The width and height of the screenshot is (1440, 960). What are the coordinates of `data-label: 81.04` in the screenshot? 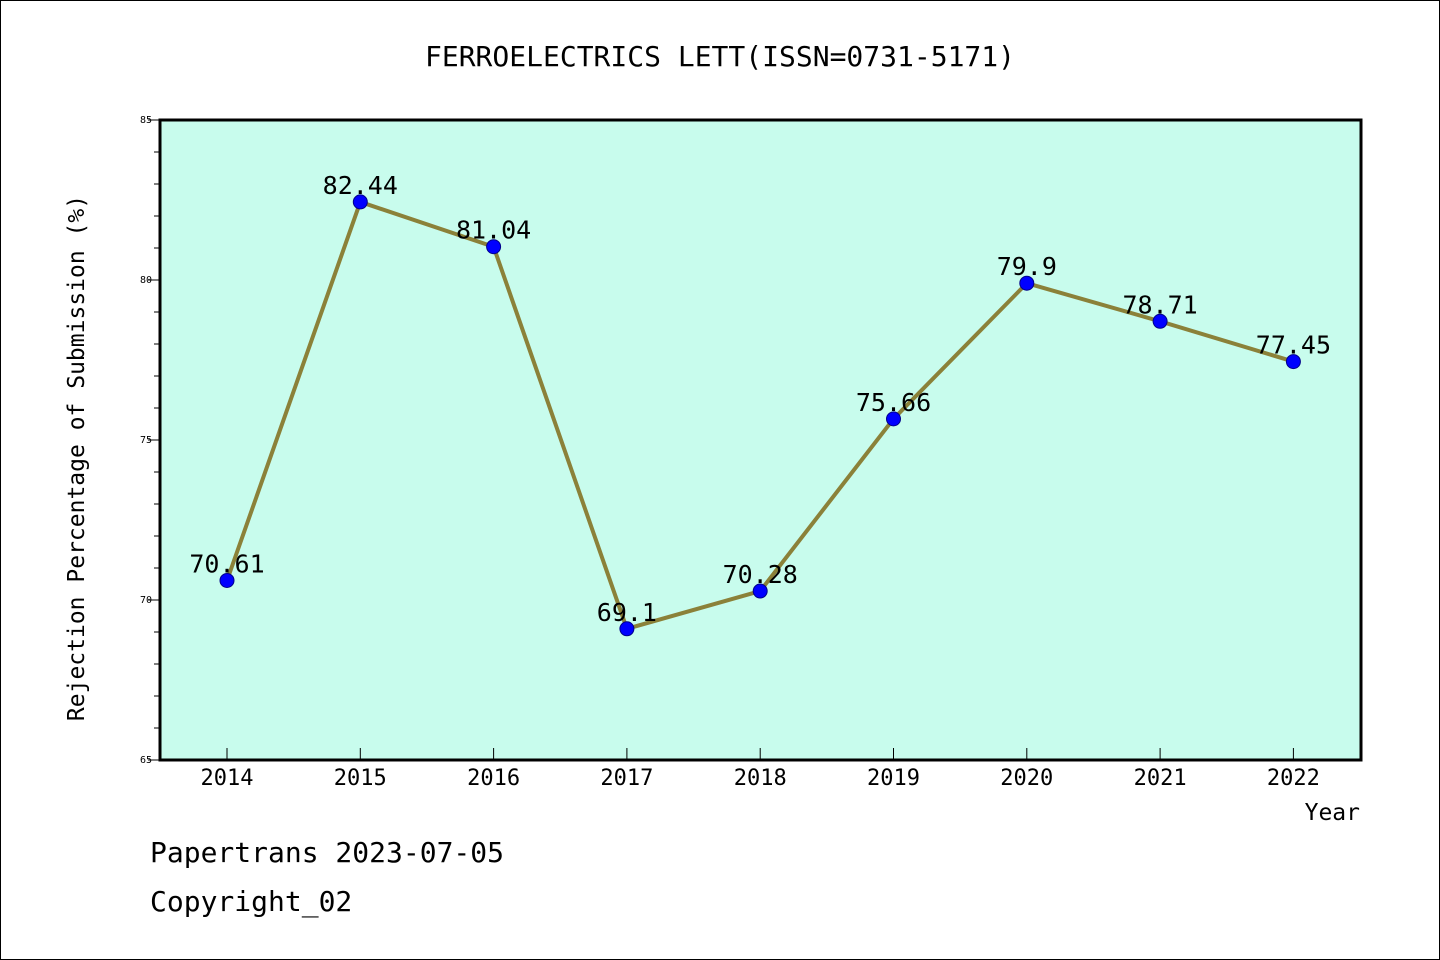 It's located at (493, 230).